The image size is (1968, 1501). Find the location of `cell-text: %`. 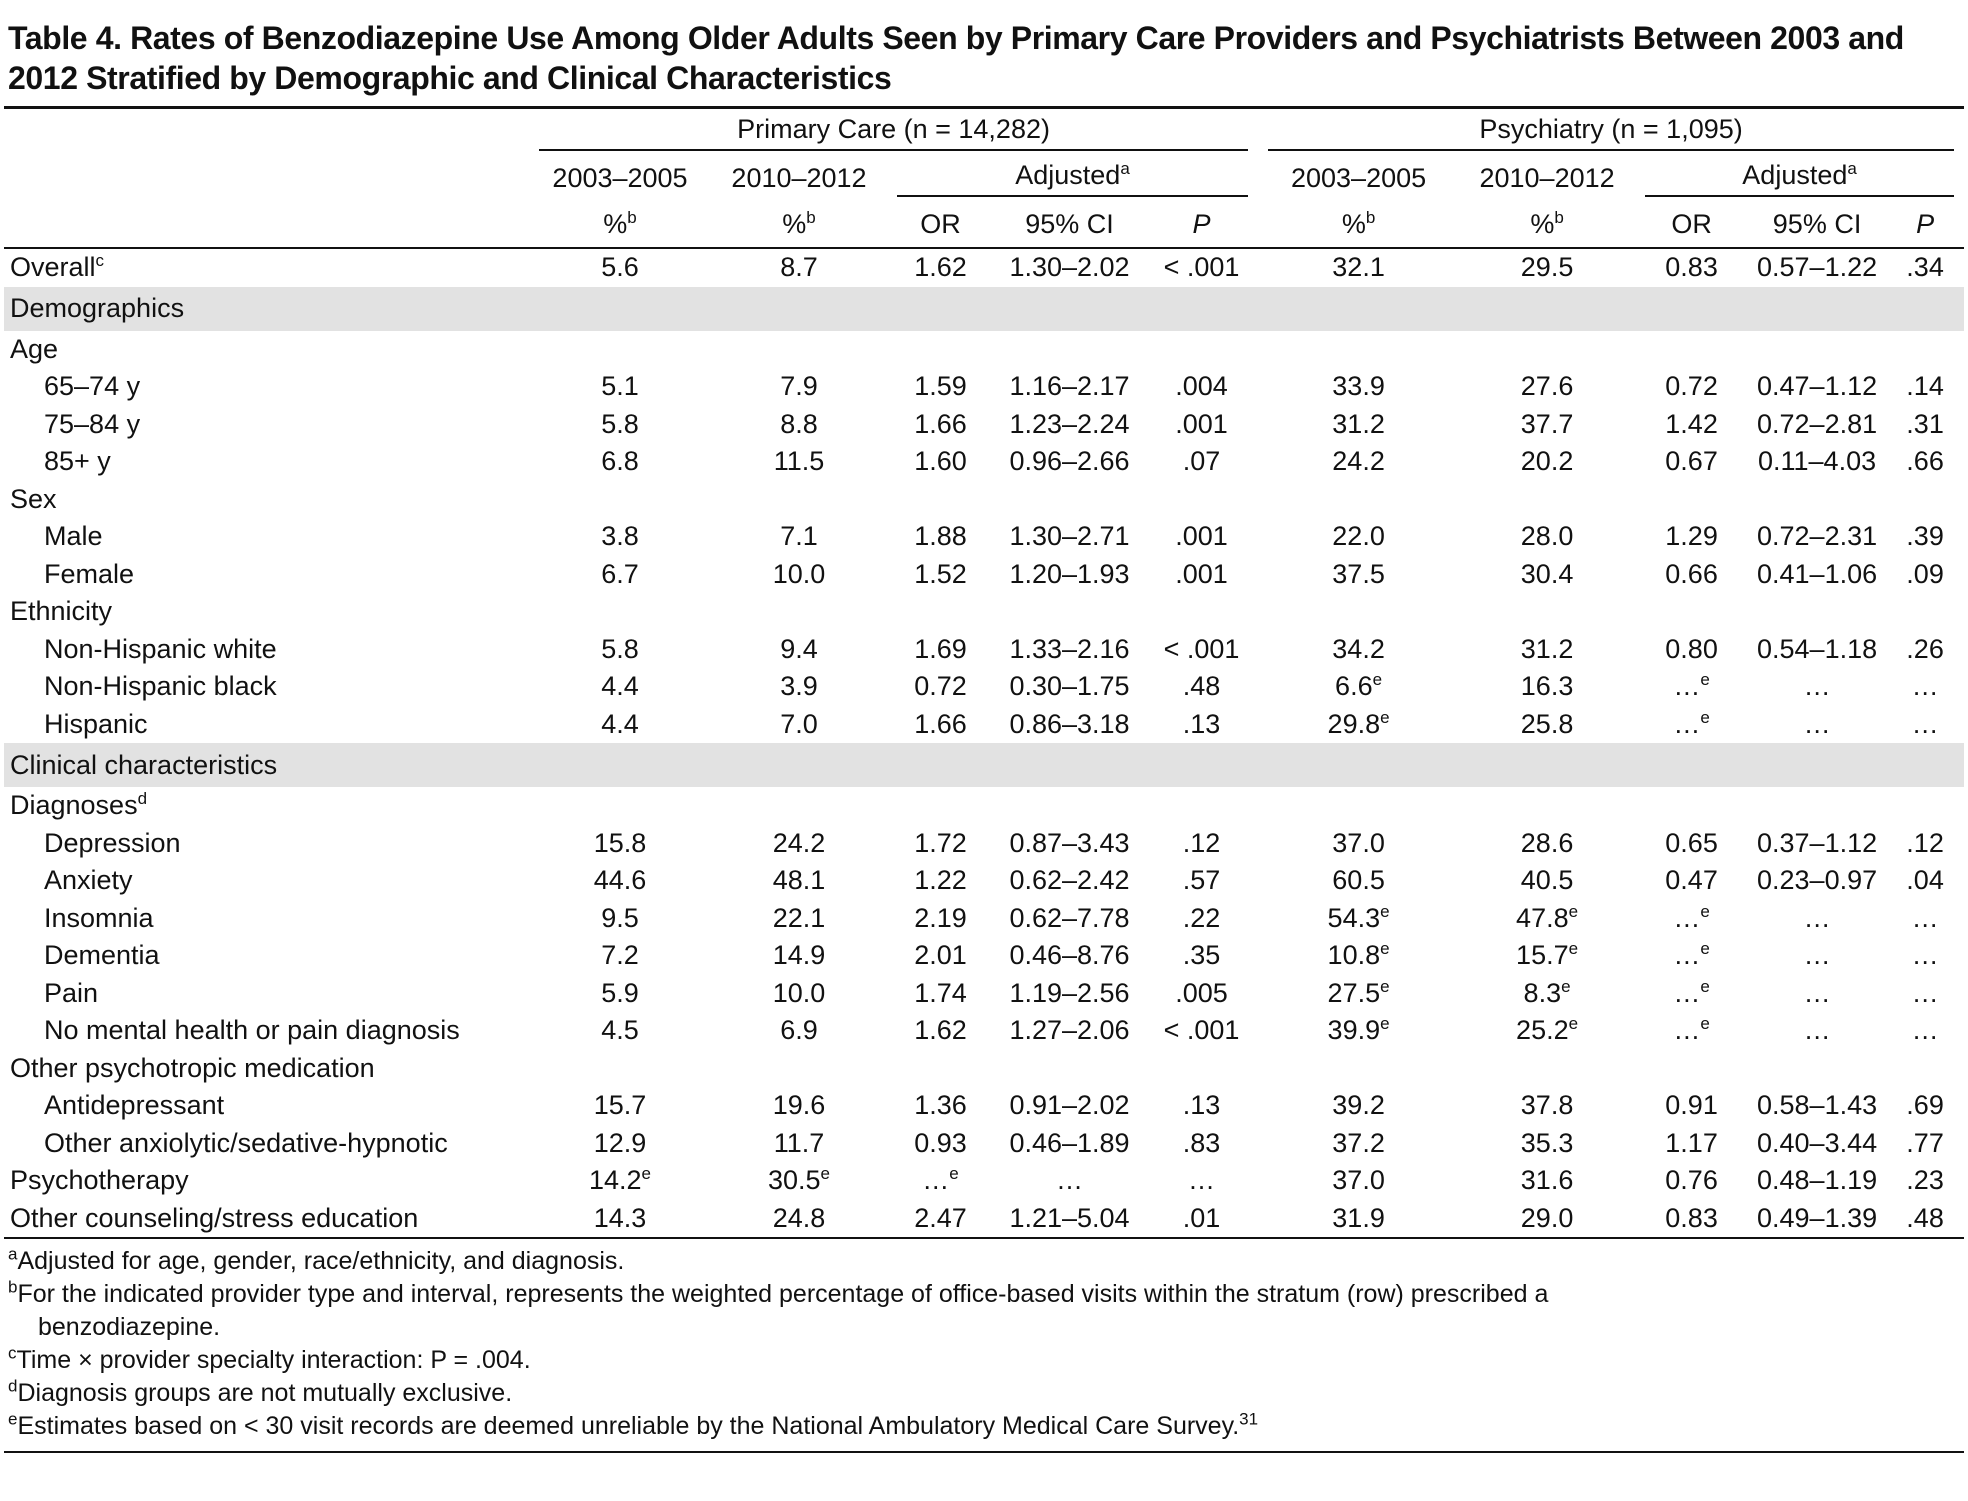

cell-text: % is located at coordinates (794, 223).